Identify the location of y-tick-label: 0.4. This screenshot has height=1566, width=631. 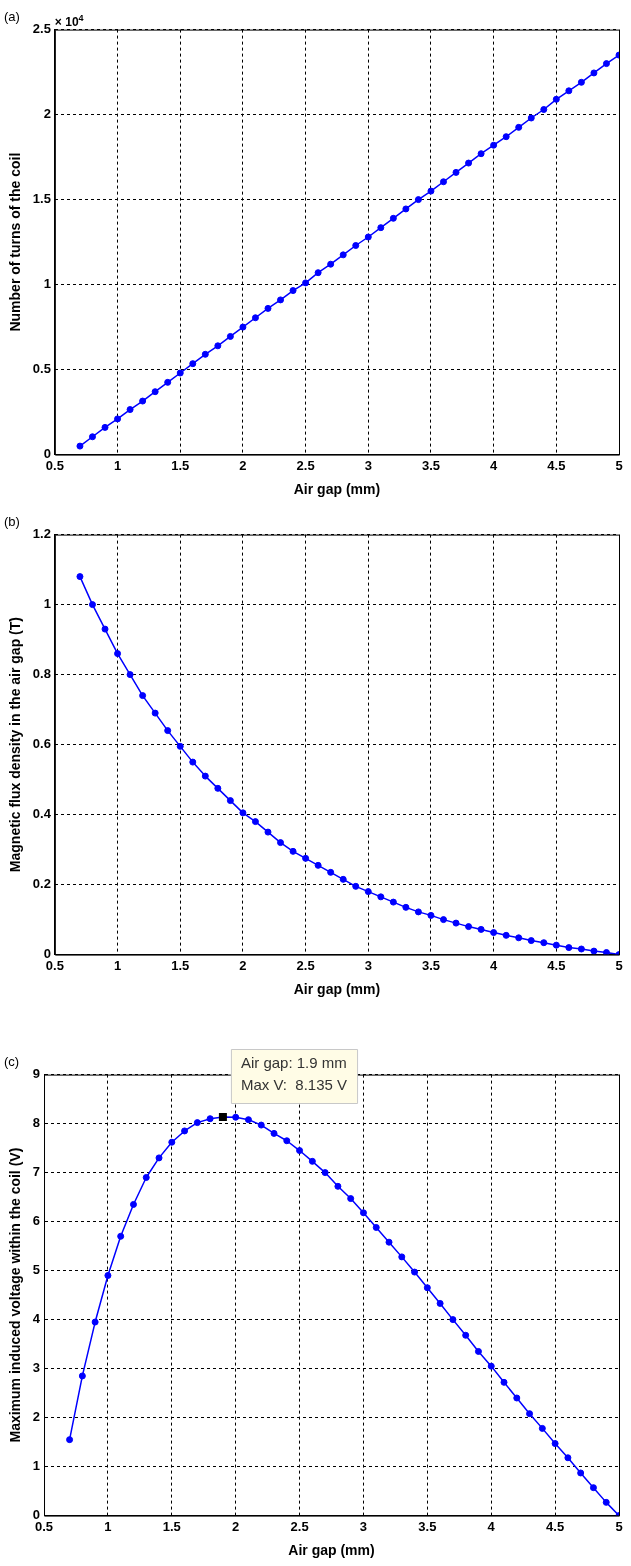
(42, 814).